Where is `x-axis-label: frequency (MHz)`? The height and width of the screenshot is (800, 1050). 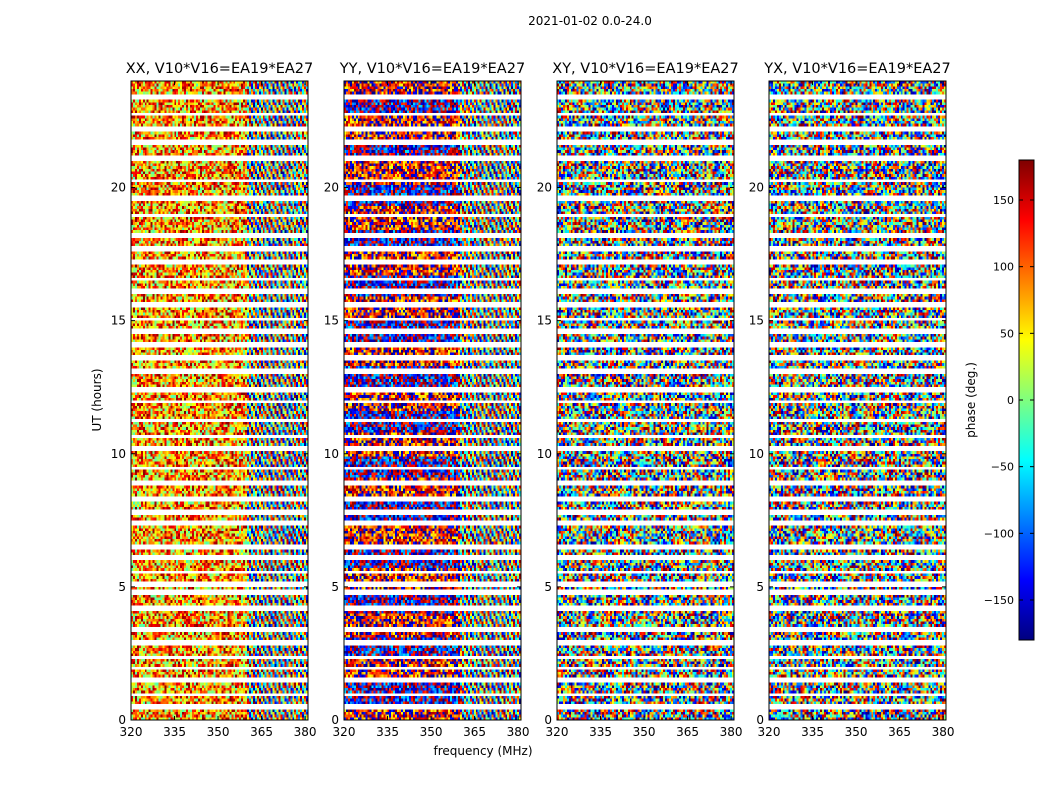 x-axis-label: frequency (MHz) is located at coordinates (482, 751).